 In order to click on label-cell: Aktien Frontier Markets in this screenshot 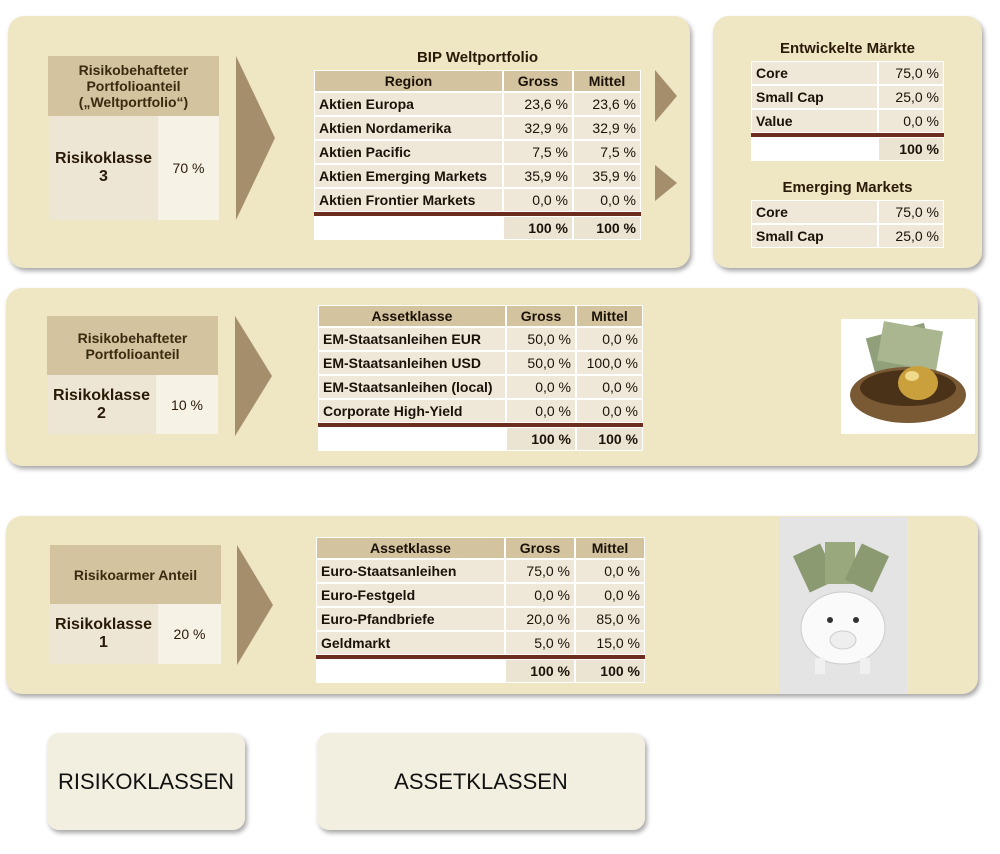, I will do `click(408, 200)`.